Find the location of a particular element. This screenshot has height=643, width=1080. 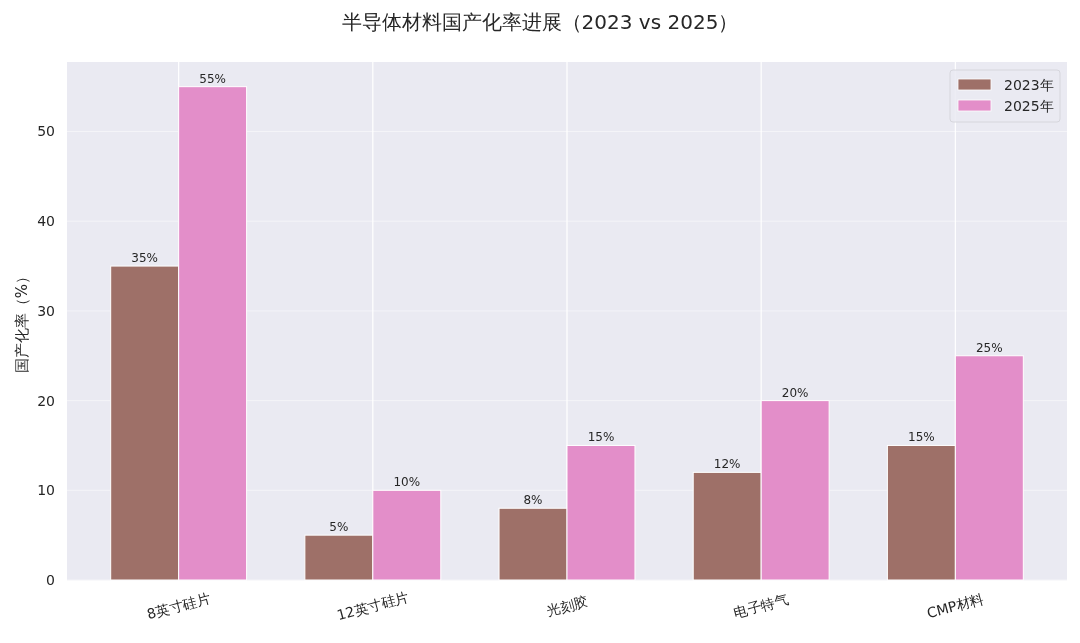

y-axis-title: 国产化率（%） is located at coordinates (22, 321).